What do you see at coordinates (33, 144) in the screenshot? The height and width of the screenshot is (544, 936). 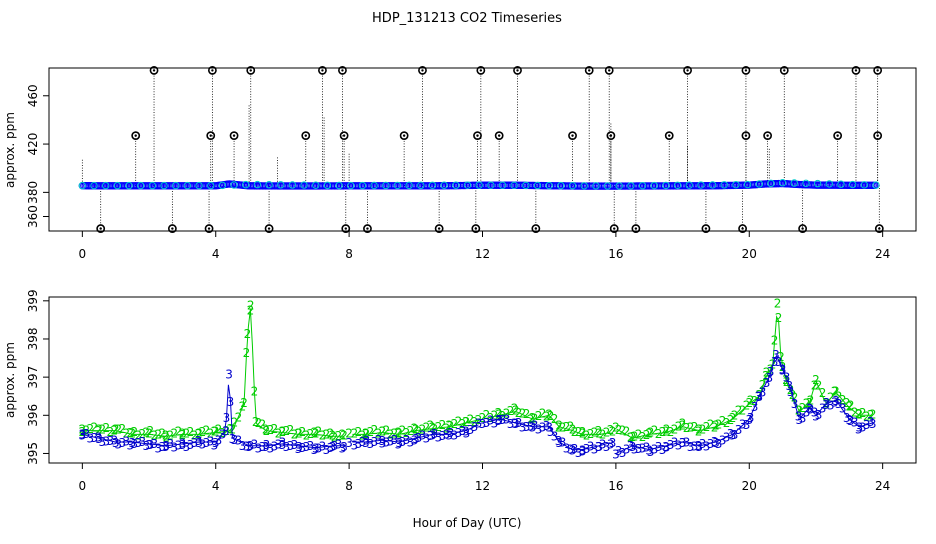 I see `top-y-tick-label: 420` at bounding box center [33, 144].